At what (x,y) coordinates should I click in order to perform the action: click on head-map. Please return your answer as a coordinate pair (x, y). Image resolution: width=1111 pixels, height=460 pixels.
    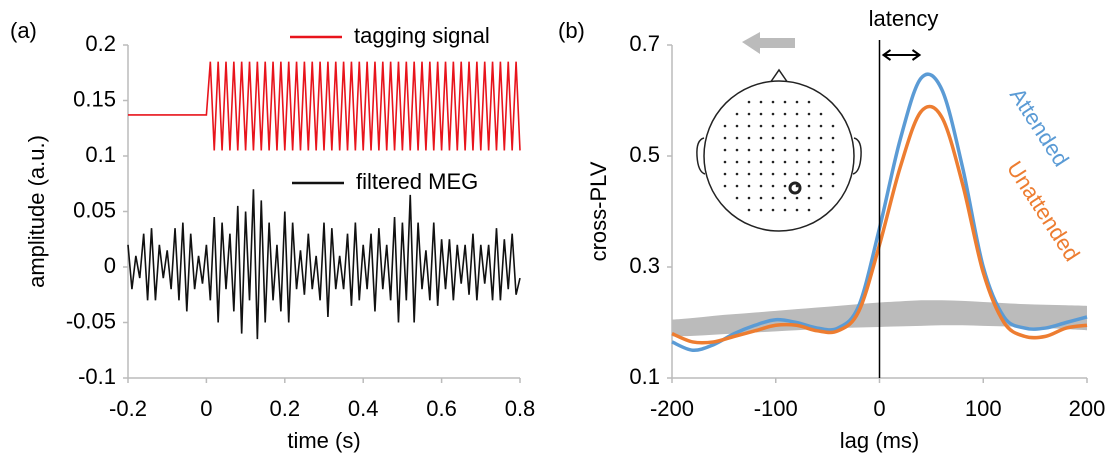
    Looking at the image, I should click on (779, 150).